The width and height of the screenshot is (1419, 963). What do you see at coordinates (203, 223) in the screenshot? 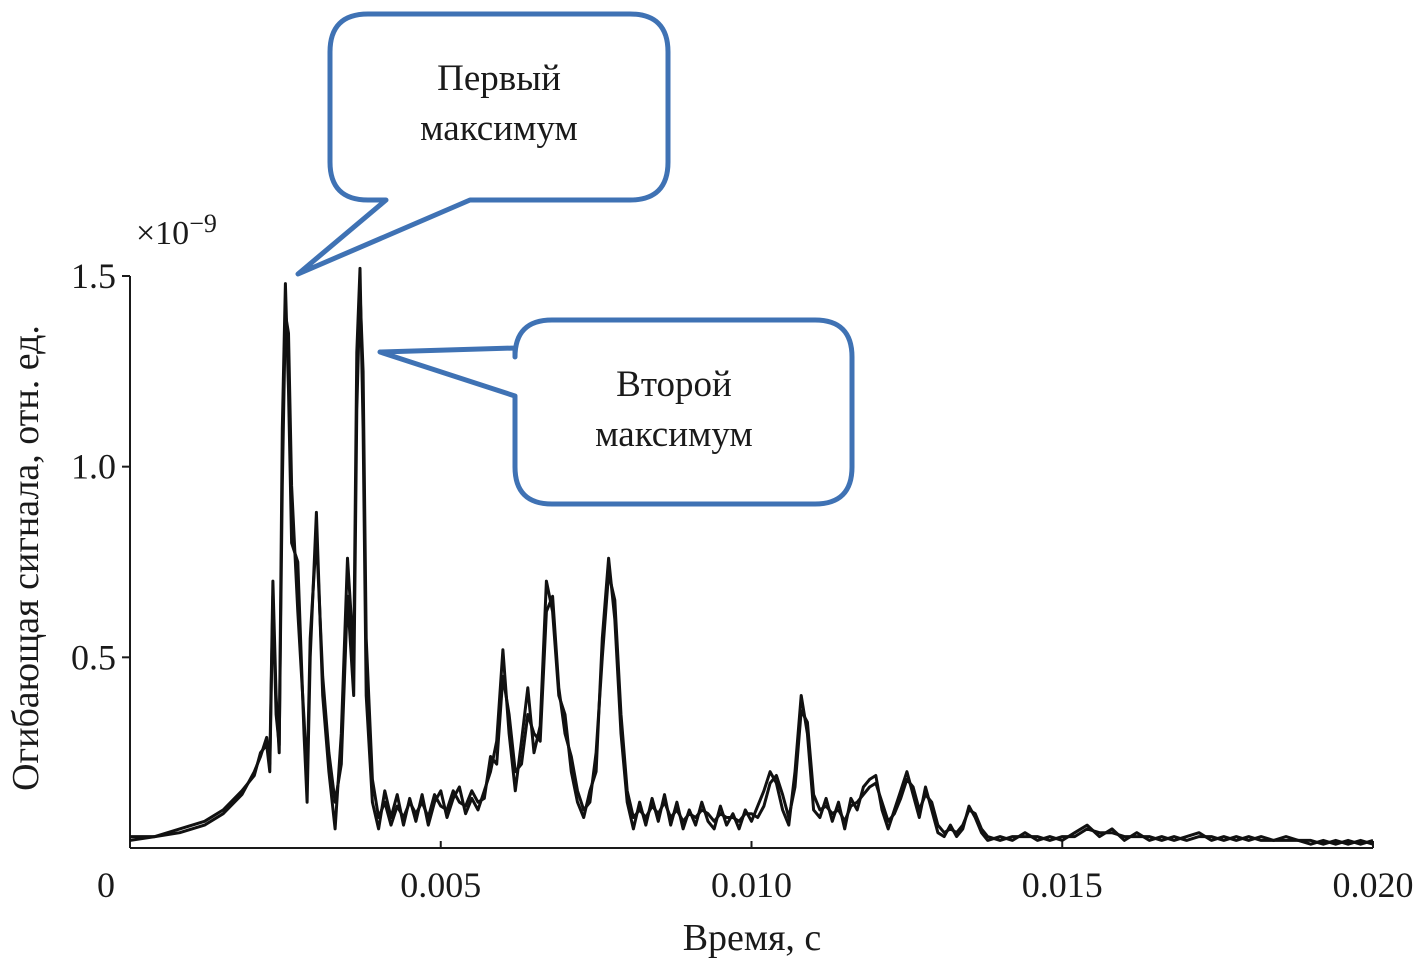
I see `y-multiplier-exponent: −9` at bounding box center [203, 223].